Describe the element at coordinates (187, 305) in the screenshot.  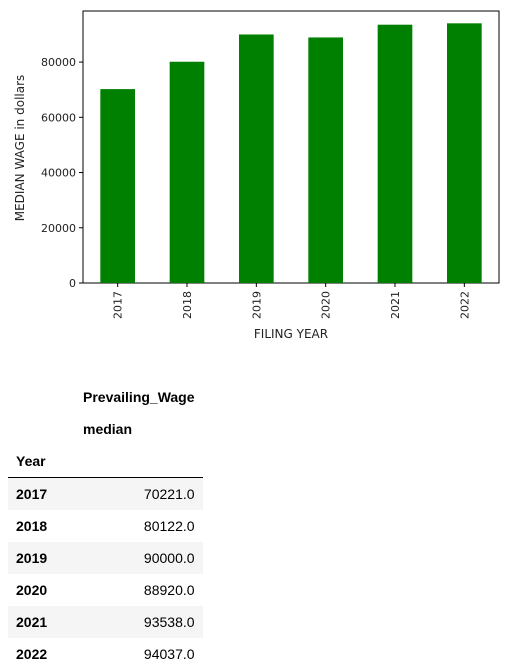
I see `x-tick-label: 2018` at that location.